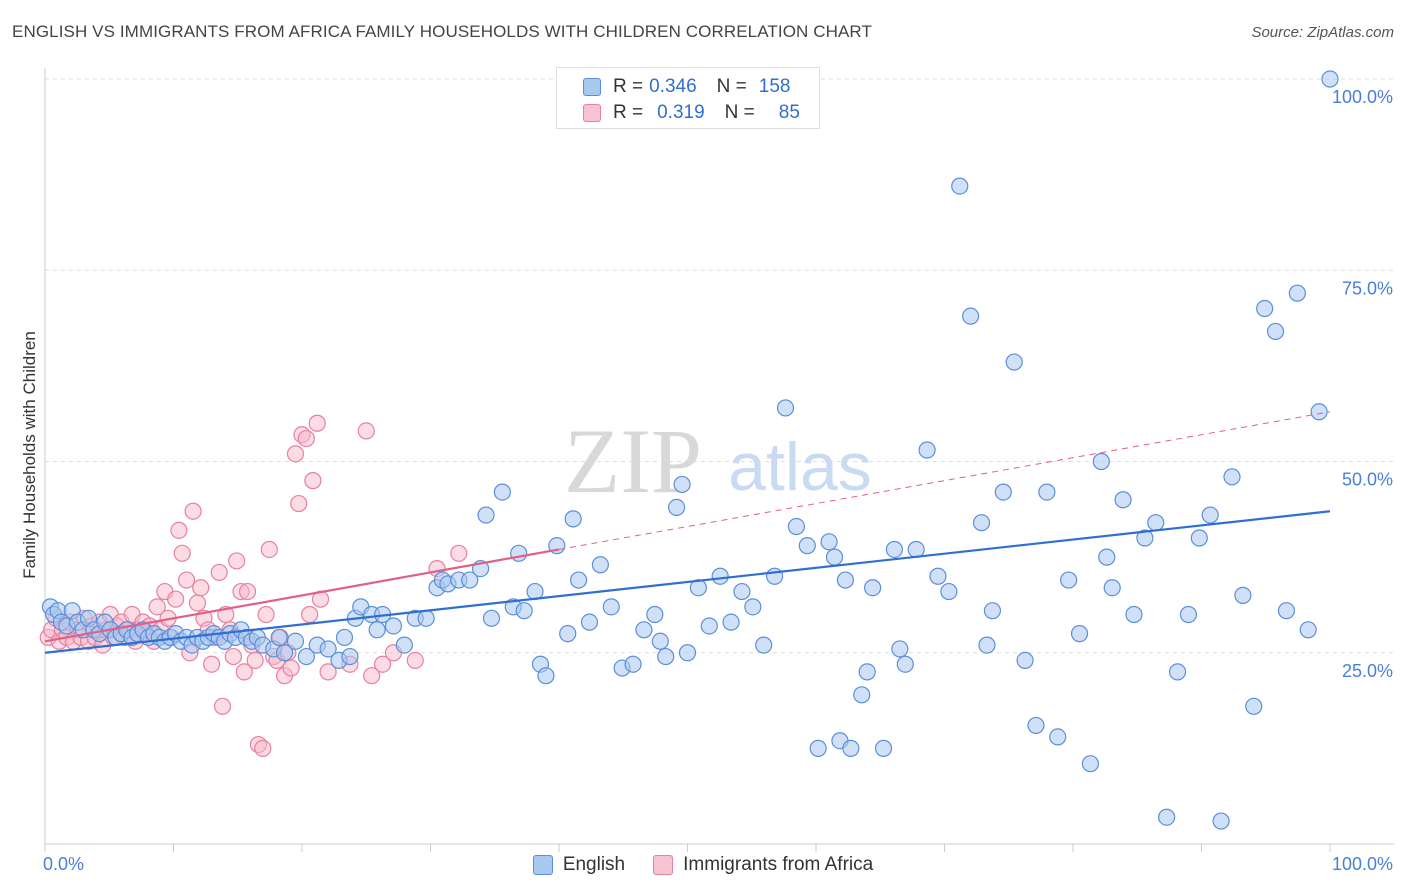  What do you see at coordinates (673, 86) in the screenshot?
I see `english-r-value: 0.346` at bounding box center [673, 86].